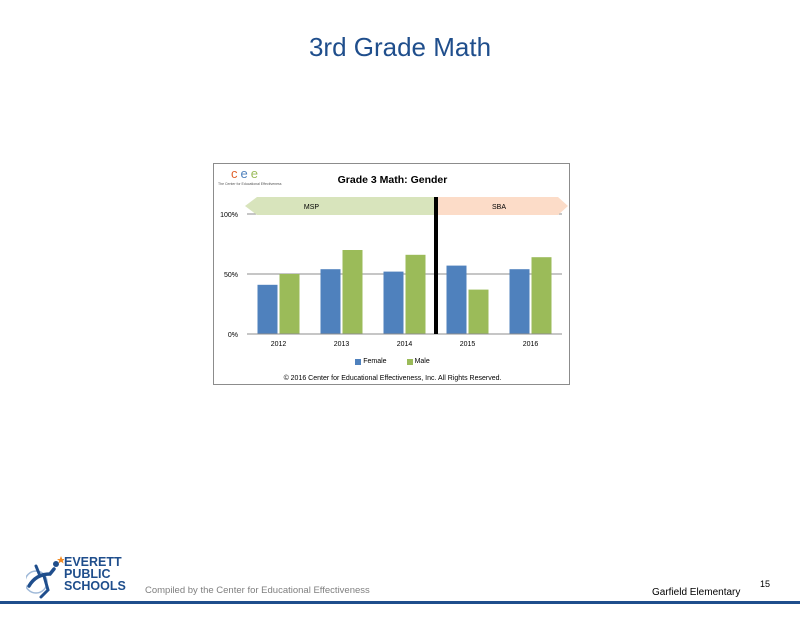 This screenshot has height=618, width=800. What do you see at coordinates (267, 309) in the screenshot?
I see `bar-female-2012` at bounding box center [267, 309].